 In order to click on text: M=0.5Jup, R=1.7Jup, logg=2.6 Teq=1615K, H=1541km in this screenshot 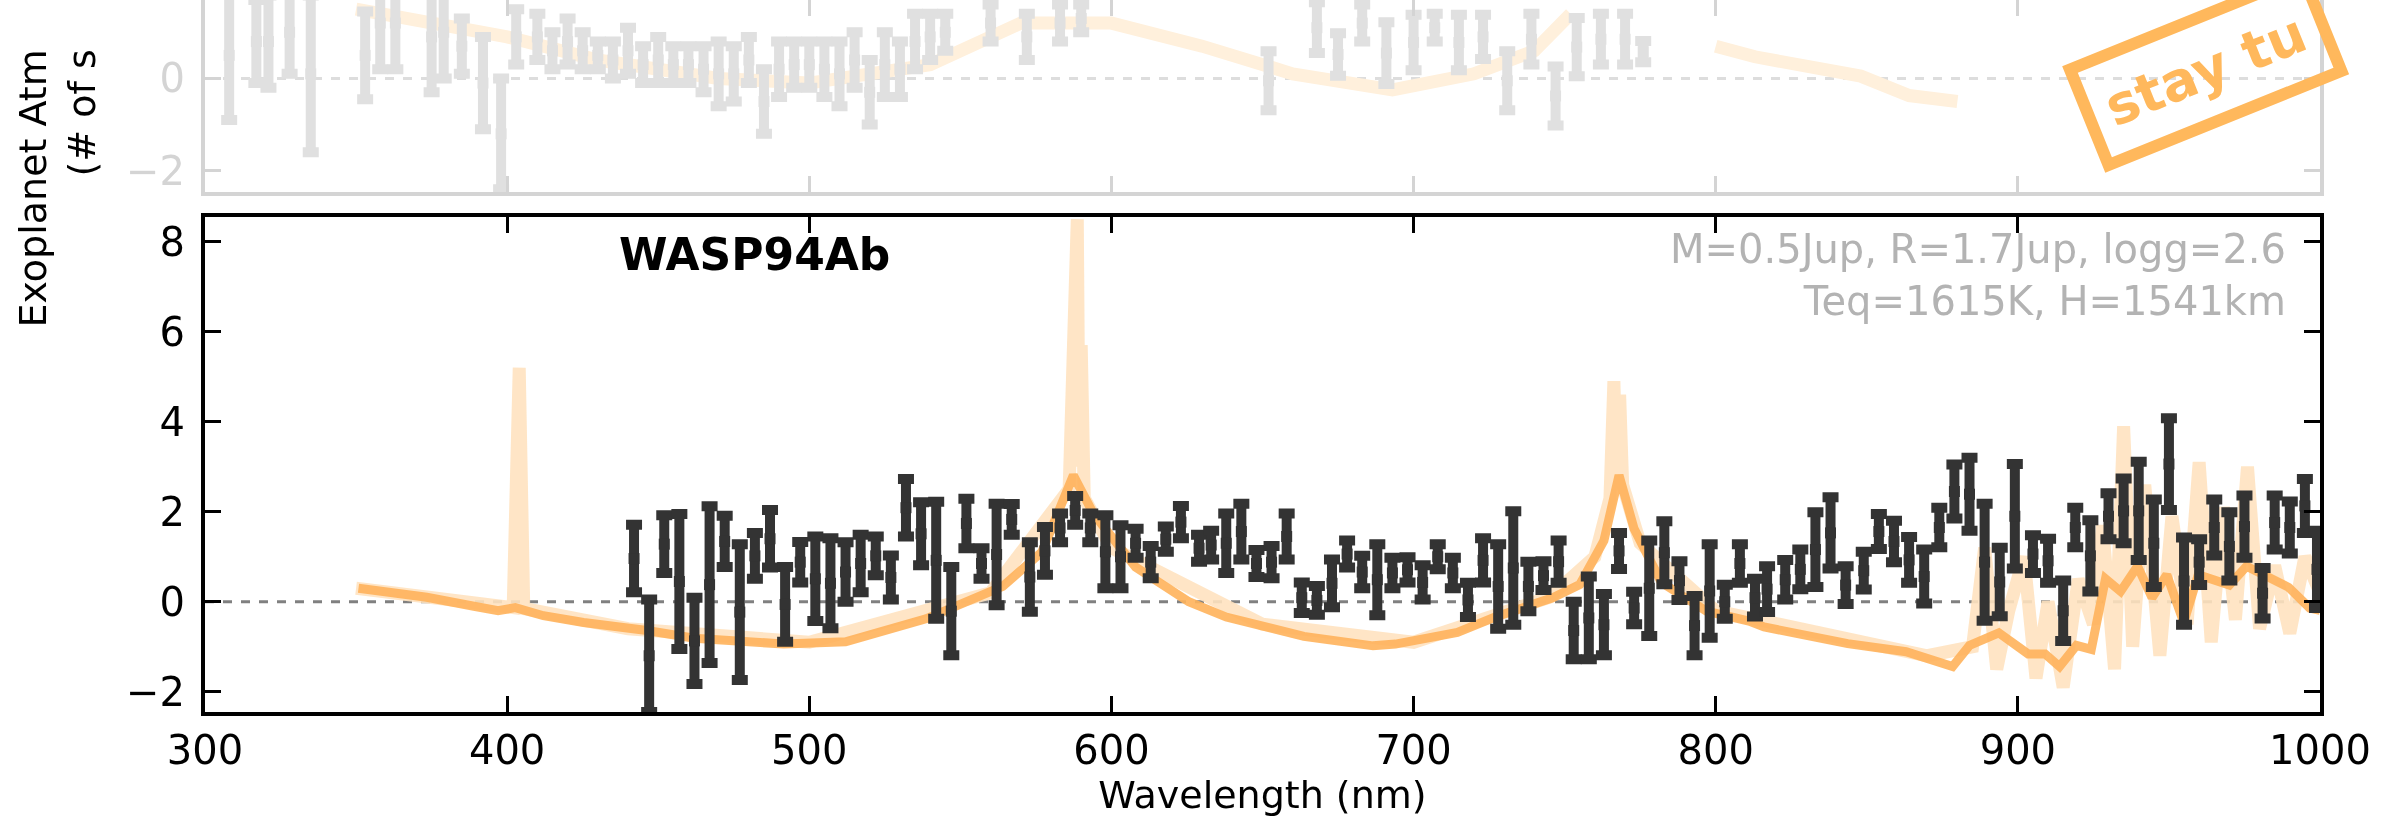, I will do `click(1978, 275)`.